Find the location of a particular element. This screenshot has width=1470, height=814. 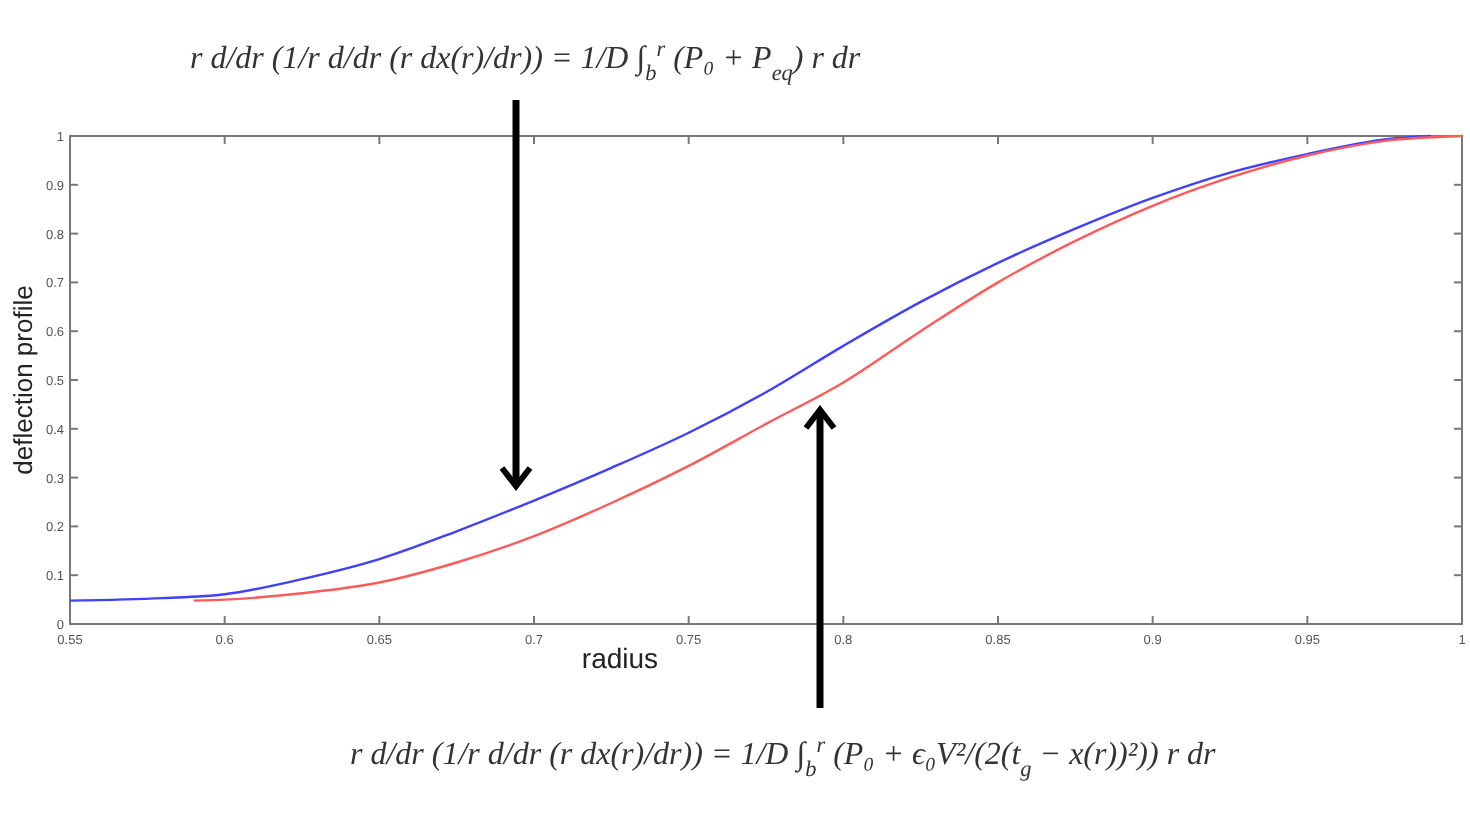

text: r d/dr (1/r d/dr (r dx(r)/dr)) = 1/D ∫$_{b}$$^{r}$ (P₀ + ϵ₀V²/(2(t$_{g}$ − x(r))²)) r dr is located at coordinates (784, 758).